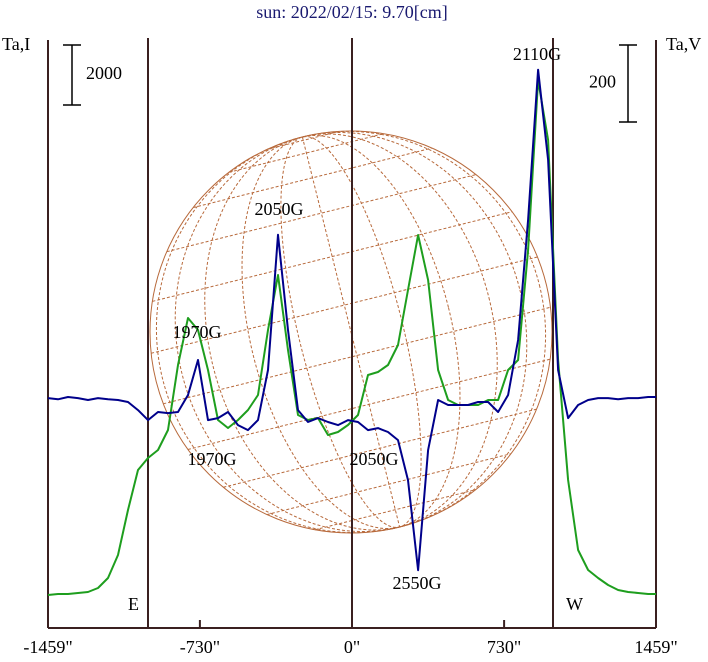 Image resolution: width=708 pixels, height=662 pixels. What do you see at coordinates (200, 647) in the screenshot?
I see `x-tick-label: -730"` at bounding box center [200, 647].